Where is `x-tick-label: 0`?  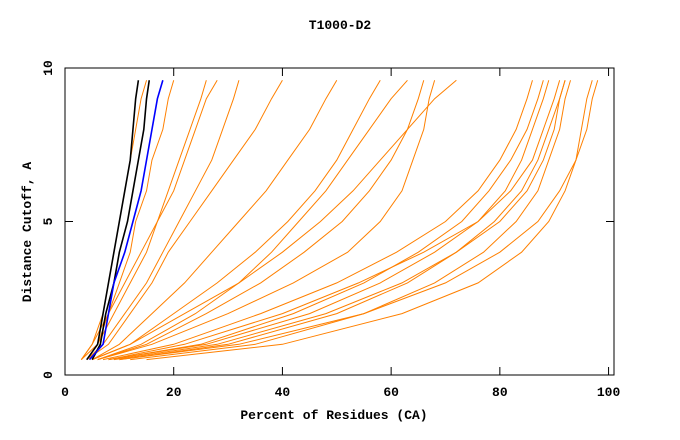 x-tick-label: 0 is located at coordinates (65, 392).